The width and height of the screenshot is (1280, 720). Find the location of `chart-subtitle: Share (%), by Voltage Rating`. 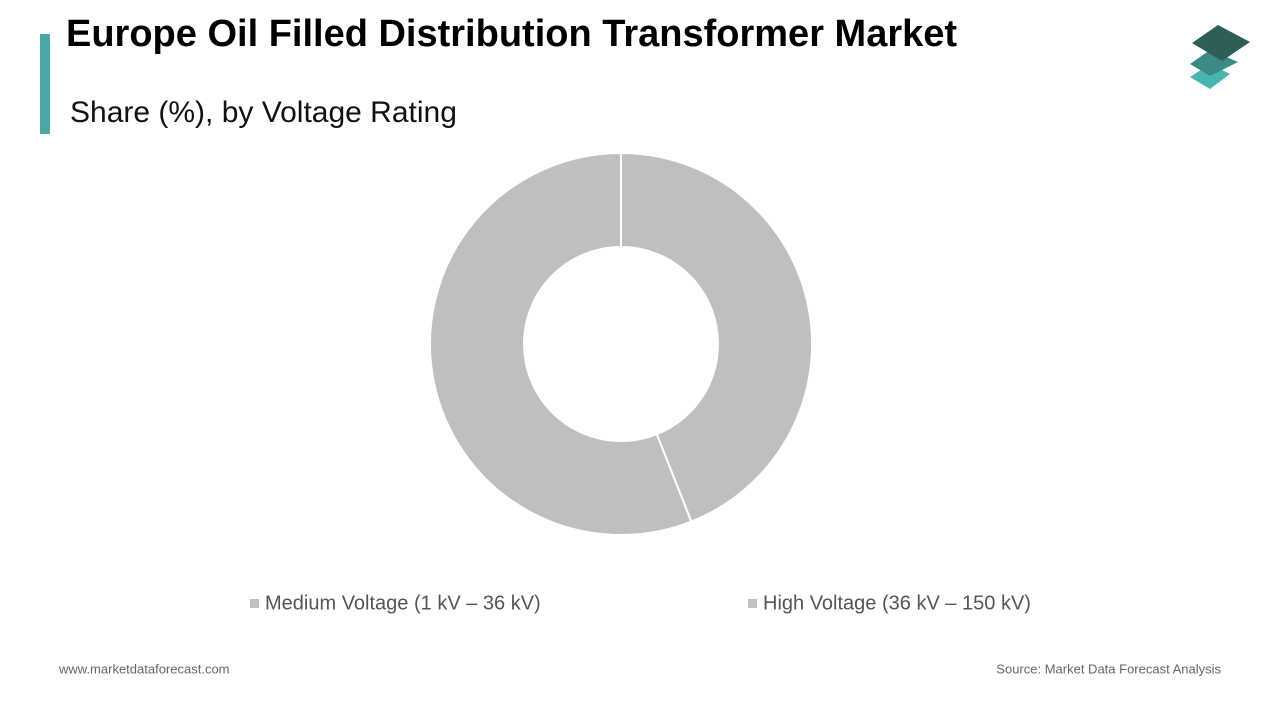

chart-subtitle: Share (%), by Voltage Rating is located at coordinates (263, 112).